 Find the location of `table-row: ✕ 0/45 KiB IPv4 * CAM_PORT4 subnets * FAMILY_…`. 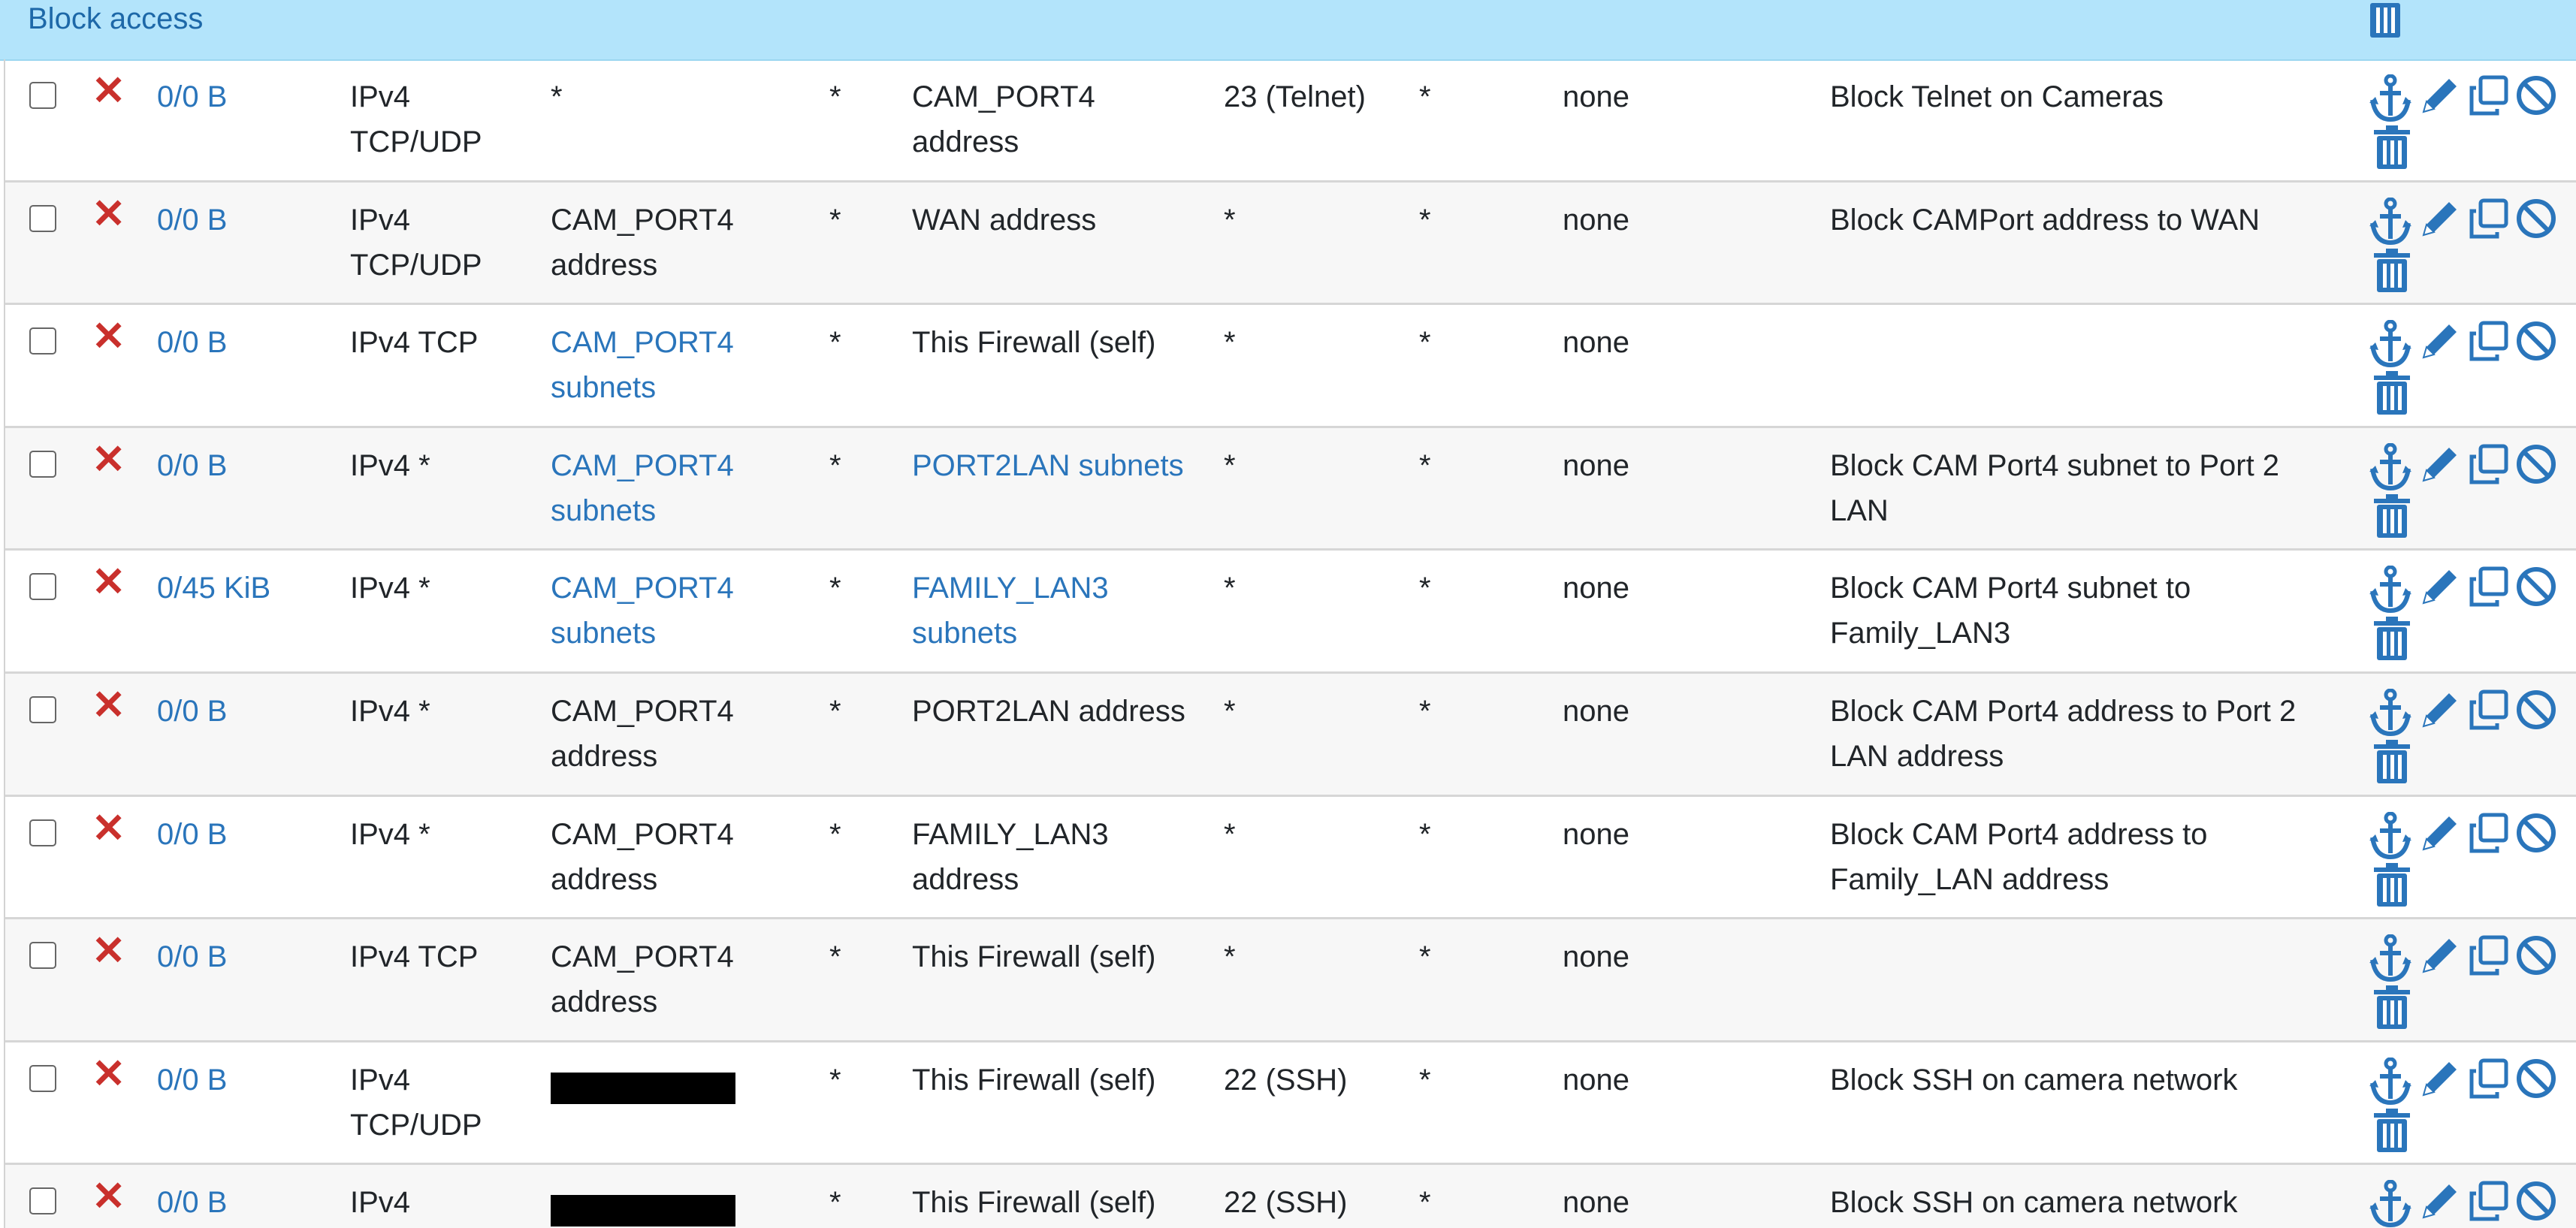

table-row: ✕ 0/45 KiB IPv4 * CAM_PORT4 subnets * FAMILY_… is located at coordinates (1290, 612).